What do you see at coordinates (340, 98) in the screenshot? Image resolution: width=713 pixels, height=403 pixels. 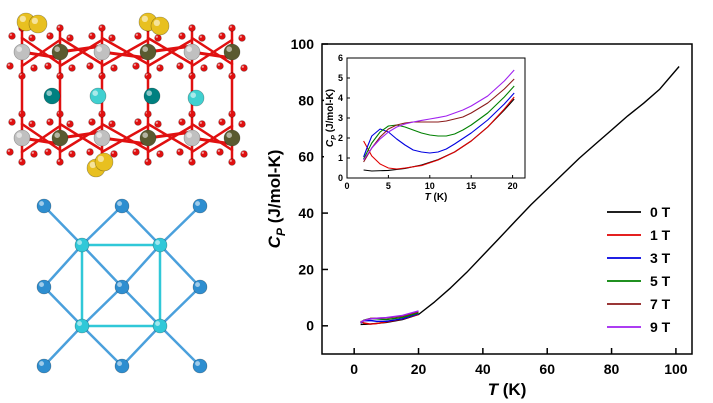 I see `inset-y-tick-label: 4` at bounding box center [340, 98].